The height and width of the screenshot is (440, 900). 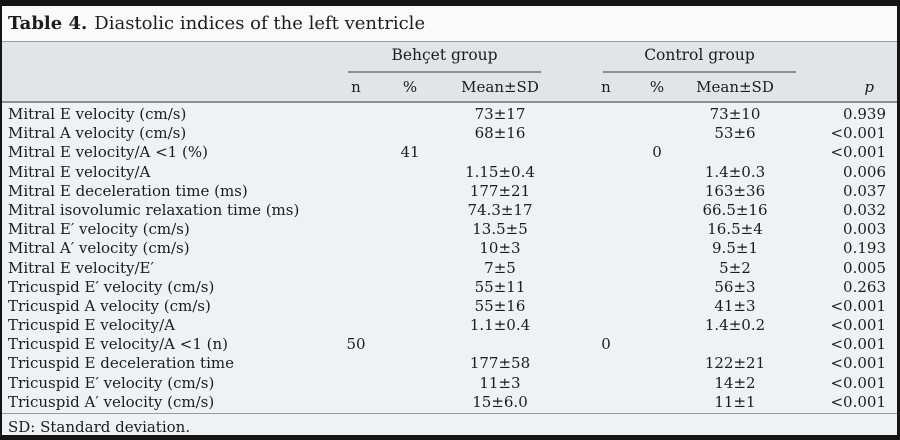 I want to click on row-label: Mitral E velocity (cm/s), so click(x=97, y=114).